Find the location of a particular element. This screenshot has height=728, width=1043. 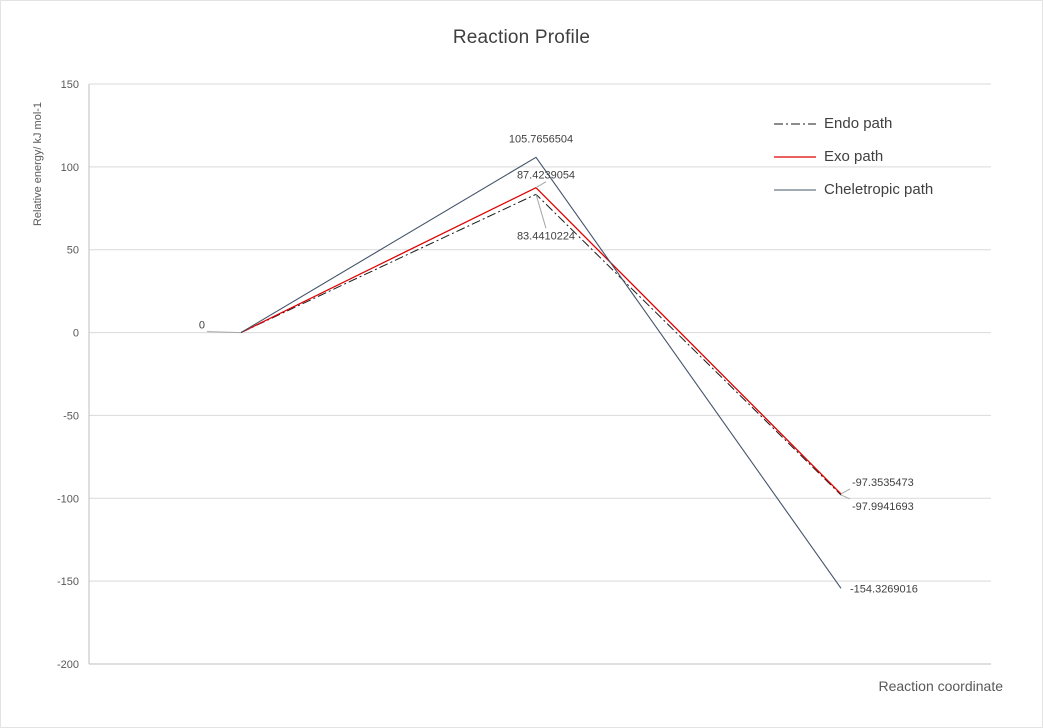

legend-label: Exo path is located at coordinates (854, 156).